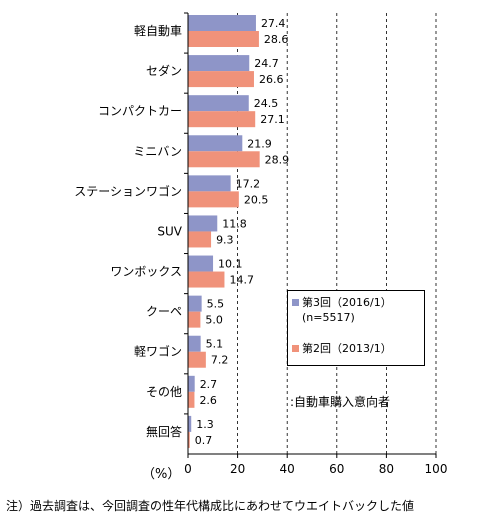 This screenshot has width=495, height=520. I want to click on data-label-series-1: 17.2, so click(248, 183).